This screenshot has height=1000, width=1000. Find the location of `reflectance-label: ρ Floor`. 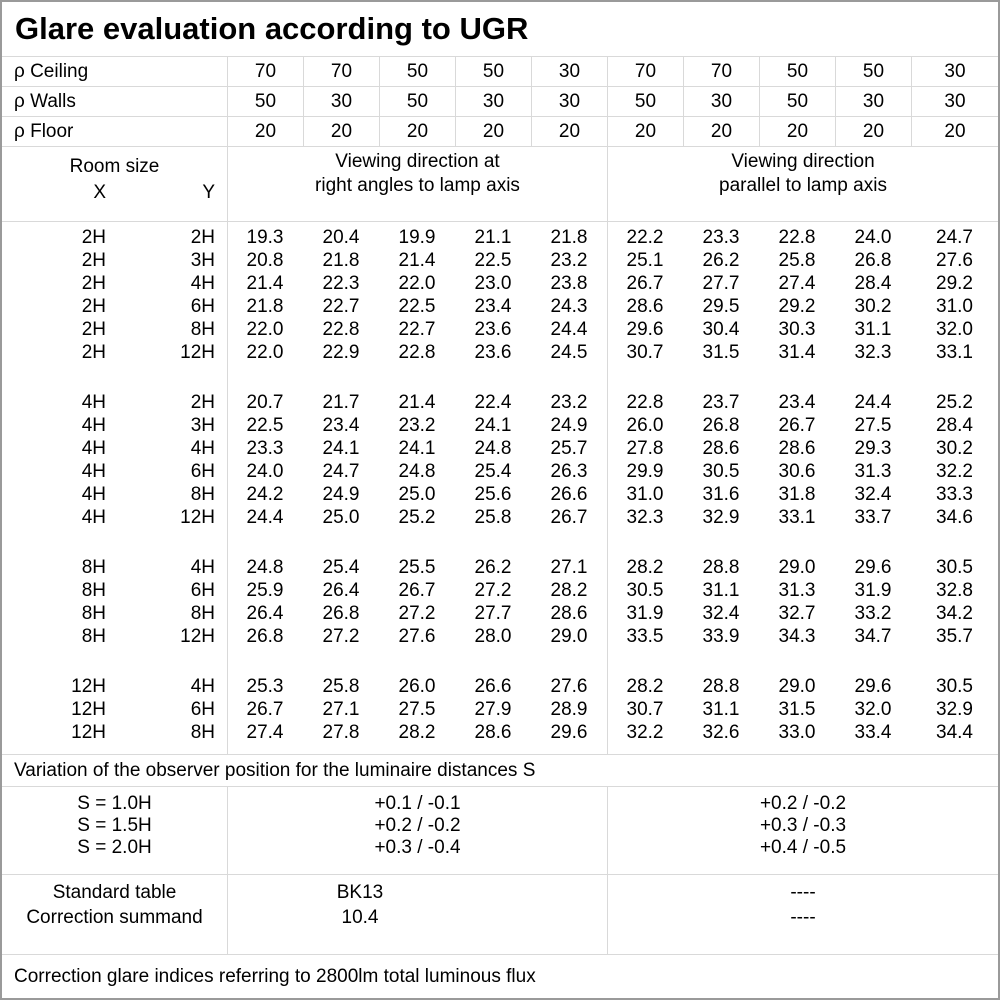

reflectance-label: ρ Floor is located at coordinates (44, 131).